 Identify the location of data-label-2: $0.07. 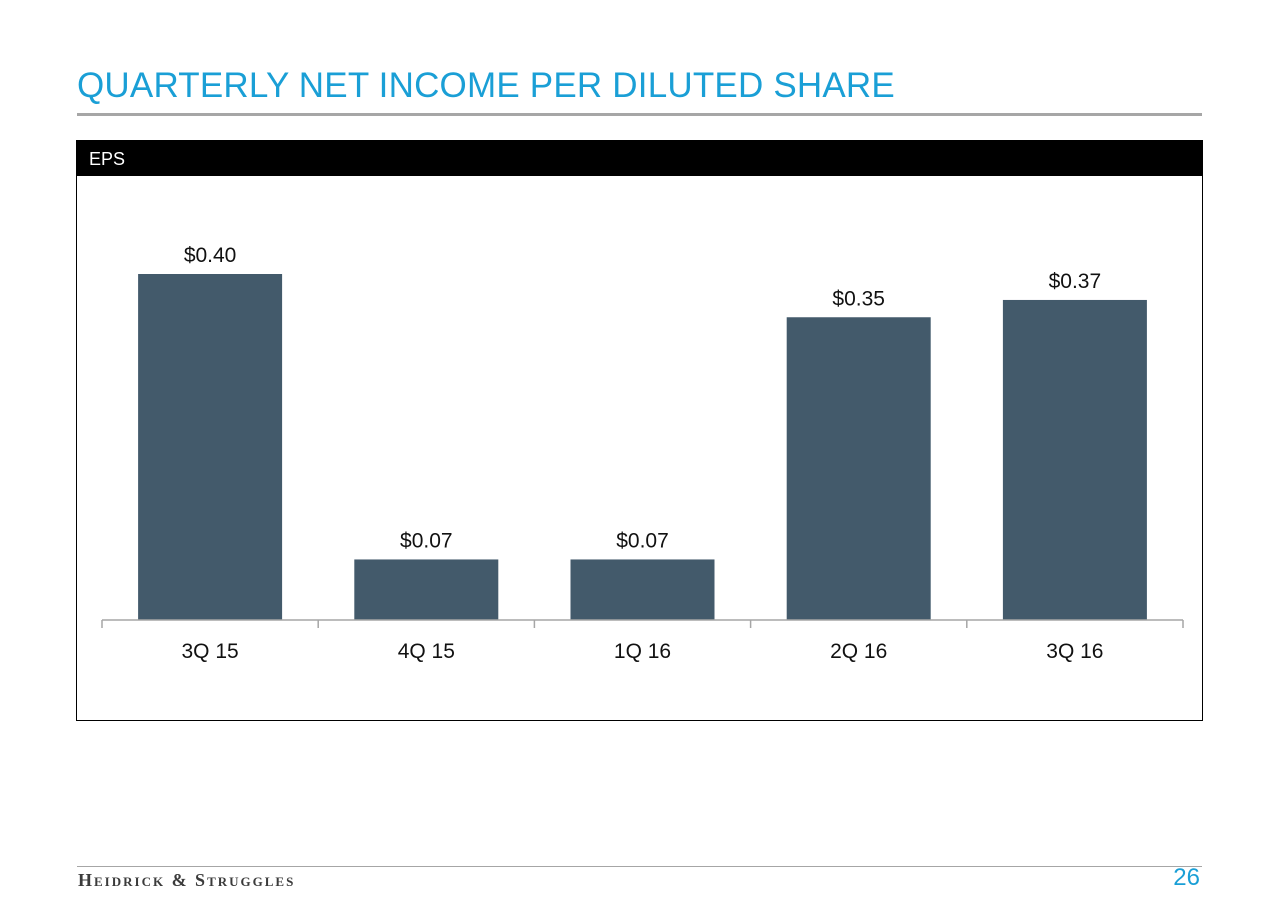
(426, 540).